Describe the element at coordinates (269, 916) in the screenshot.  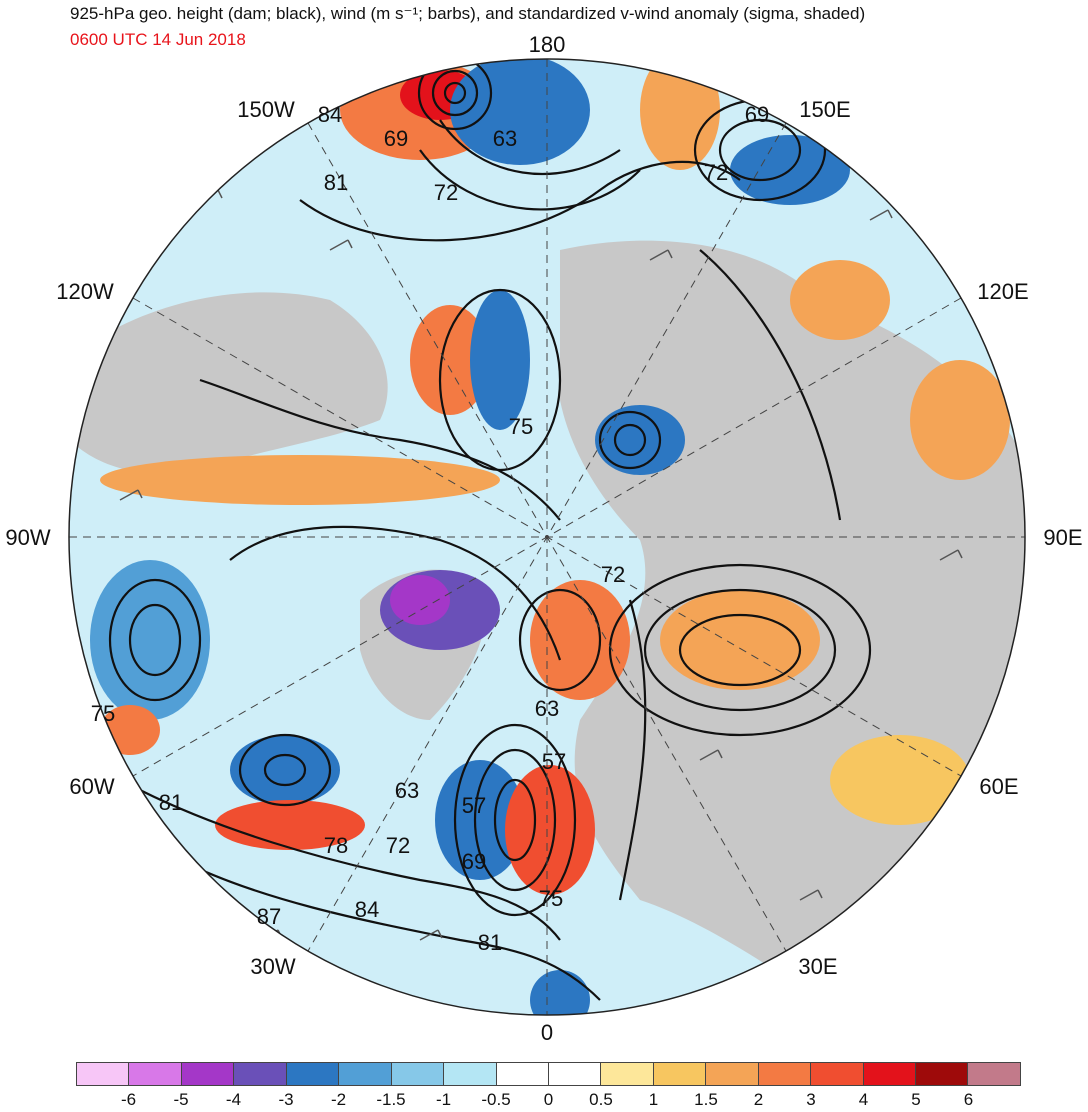
I see `contour-label: 87` at that location.